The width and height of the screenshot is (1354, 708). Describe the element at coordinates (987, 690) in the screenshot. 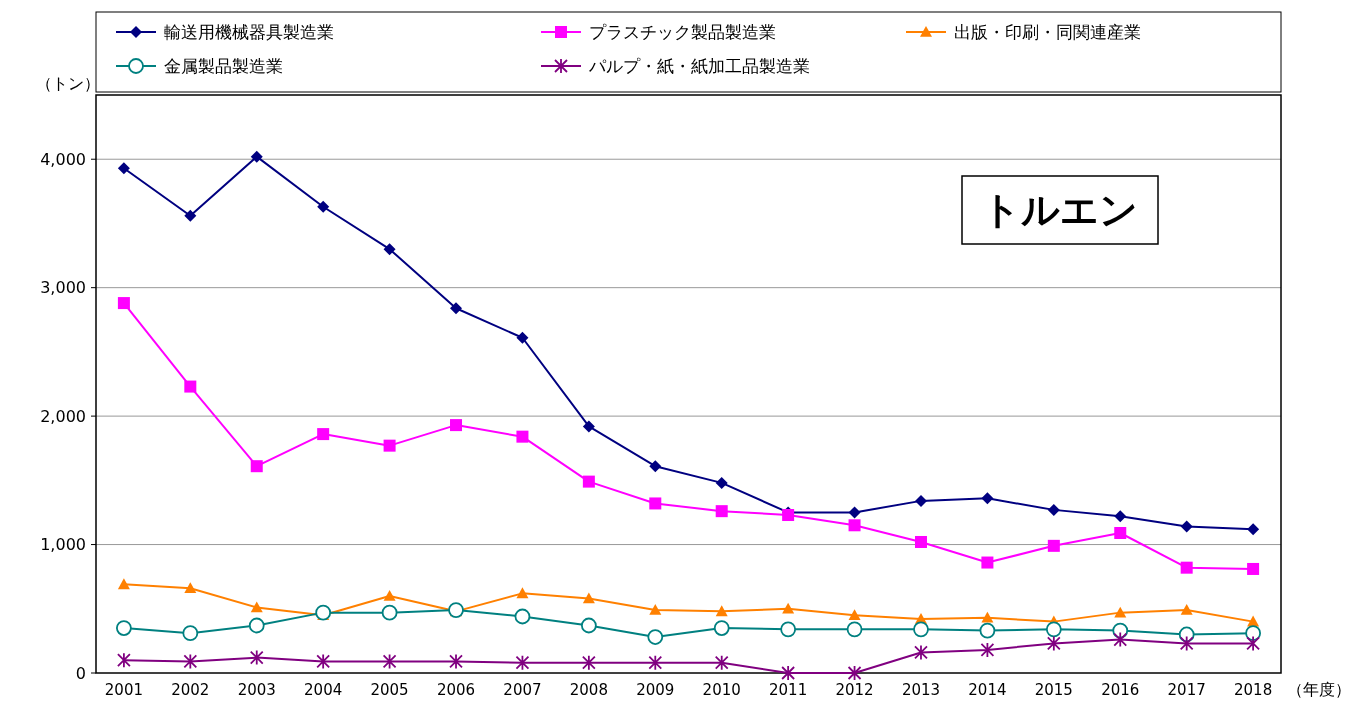

I see `x-tick-label: 2014` at that location.